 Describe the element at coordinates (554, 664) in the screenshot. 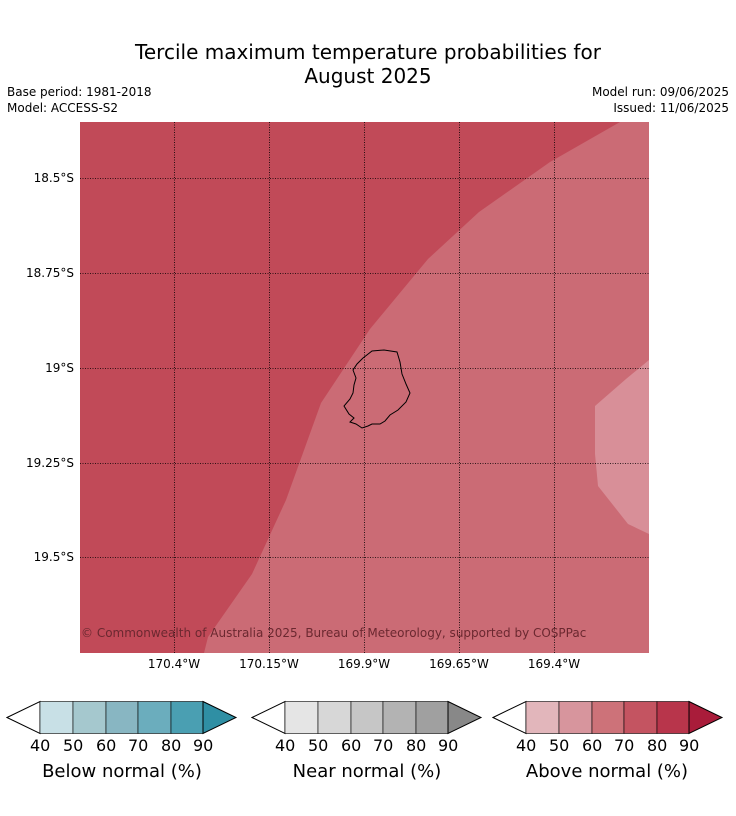

I see `lon-label-169-4: 169.4°W` at that location.